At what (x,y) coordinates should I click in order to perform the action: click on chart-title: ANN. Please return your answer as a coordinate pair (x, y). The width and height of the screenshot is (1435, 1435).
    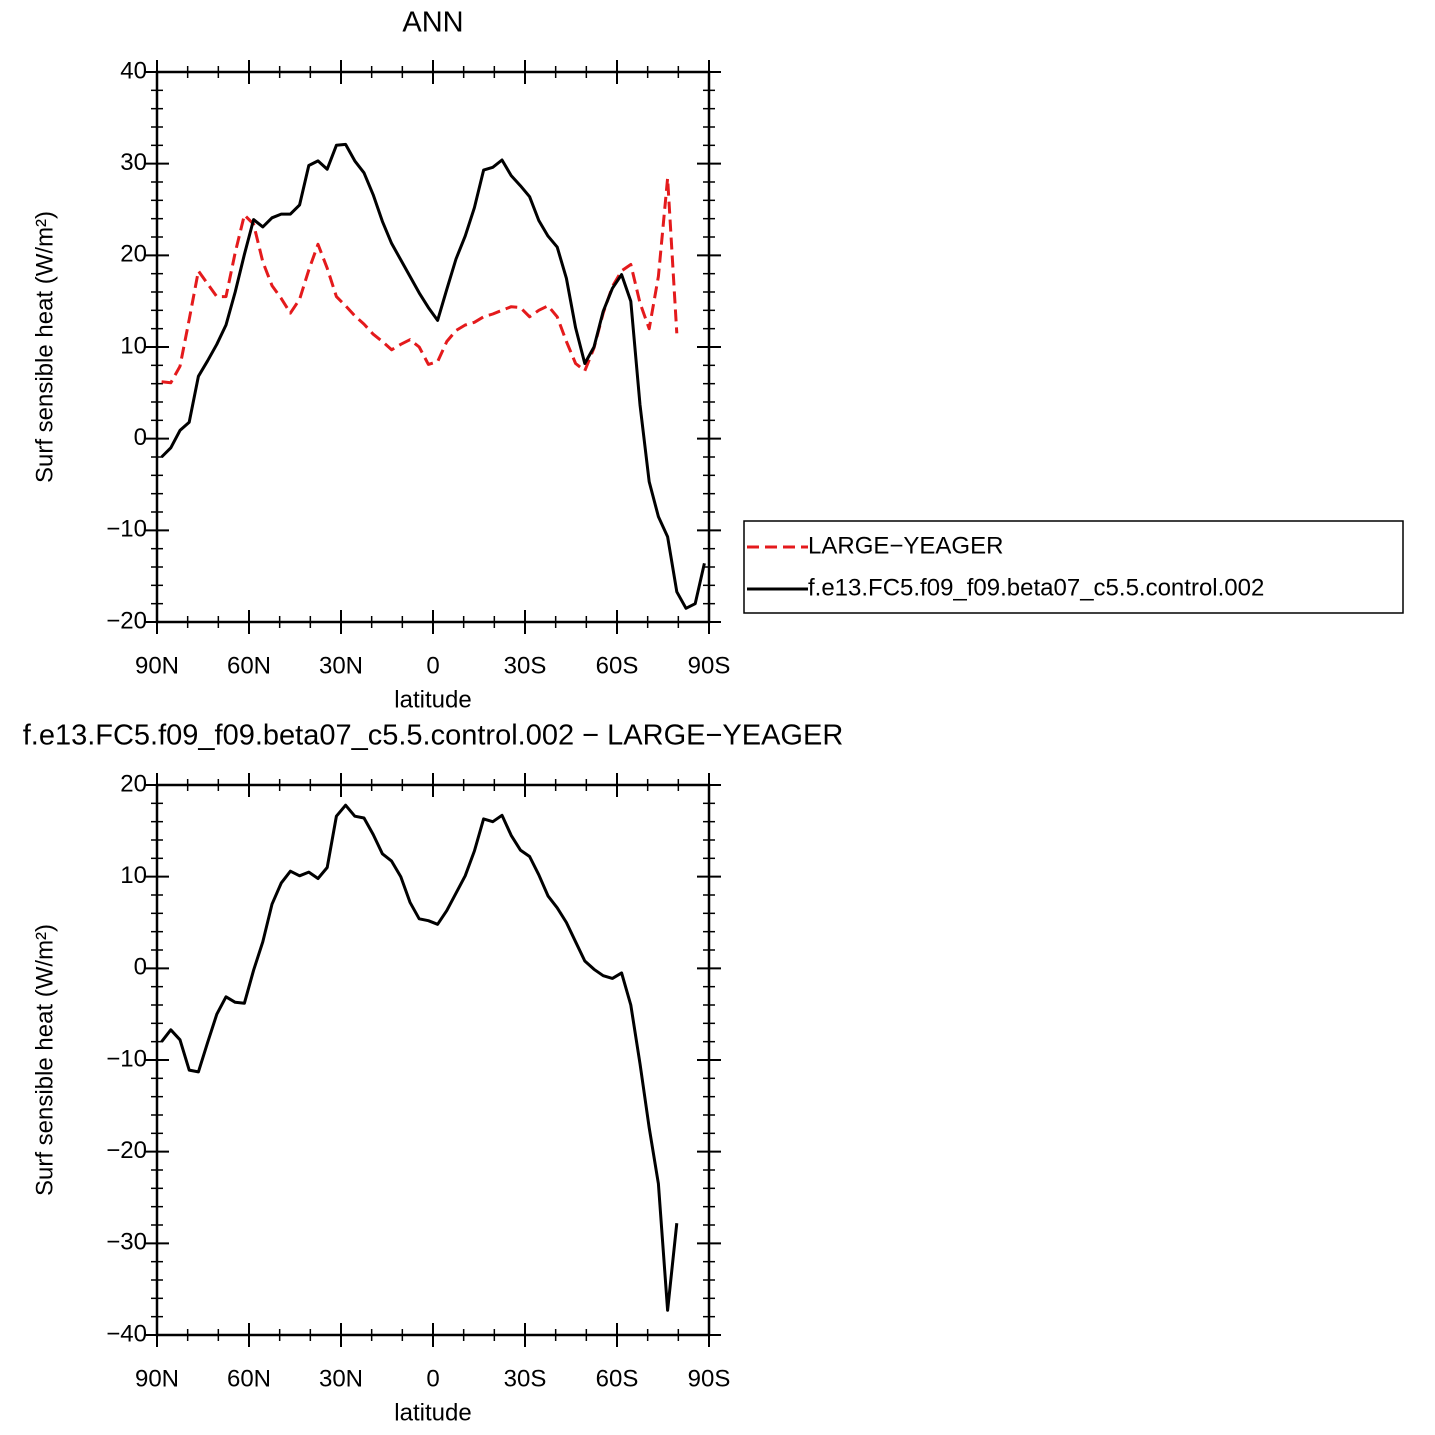
    Looking at the image, I should click on (432, 23).